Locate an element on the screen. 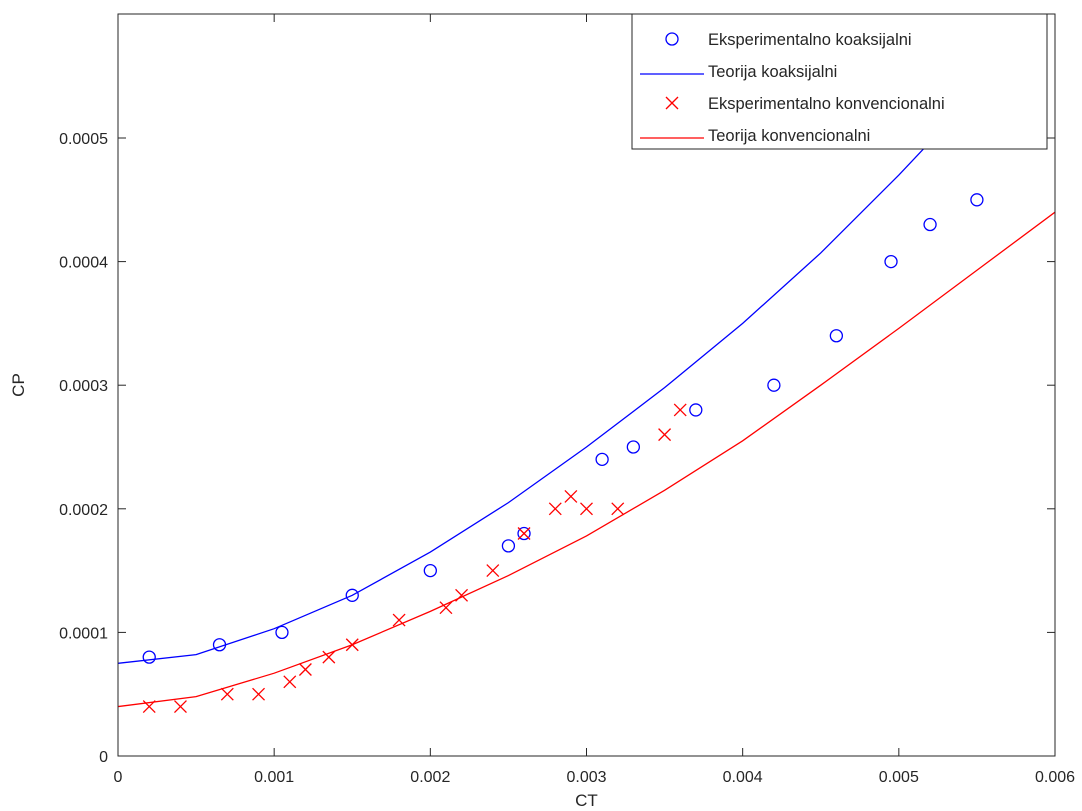  legend-entry: Teorija konvencionalni is located at coordinates (755, 136).